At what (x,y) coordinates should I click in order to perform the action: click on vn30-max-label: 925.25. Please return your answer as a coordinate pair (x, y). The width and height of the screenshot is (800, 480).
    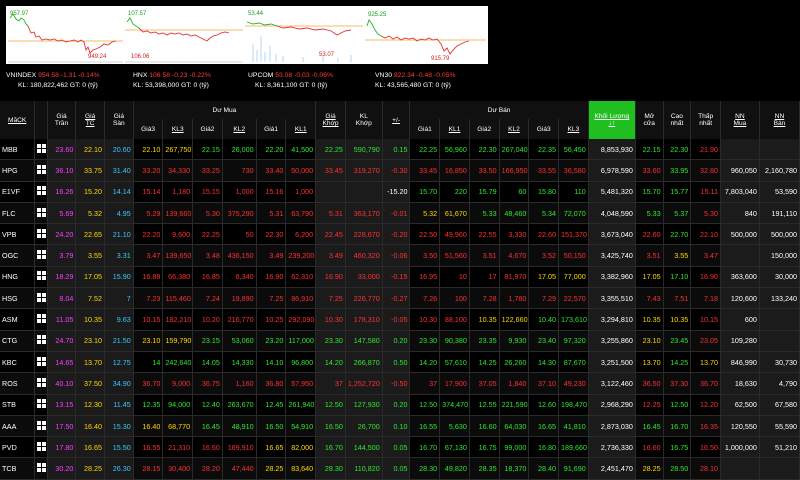
    Looking at the image, I should click on (377, 15).